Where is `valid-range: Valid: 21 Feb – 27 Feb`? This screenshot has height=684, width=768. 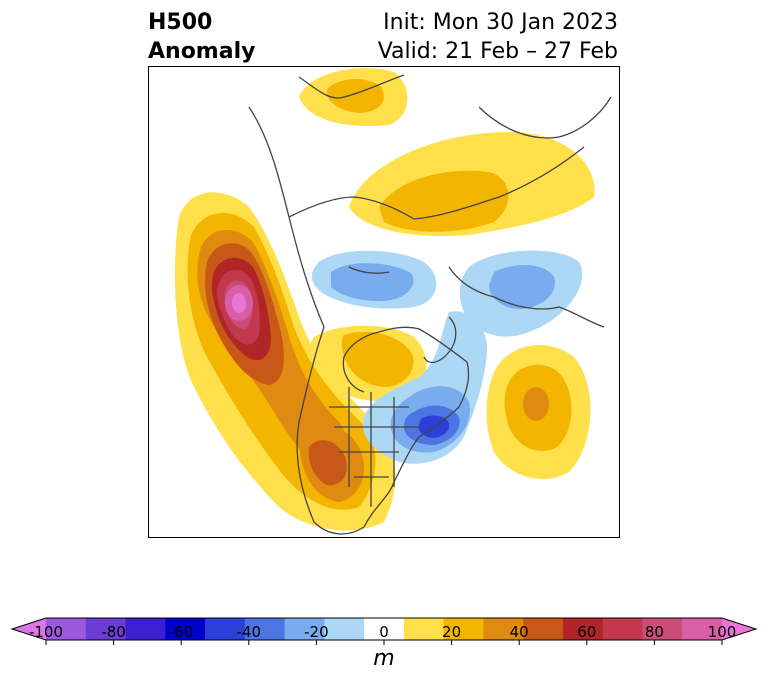 valid-range: Valid: 21 Feb – 27 Feb is located at coordinates (497, 51).